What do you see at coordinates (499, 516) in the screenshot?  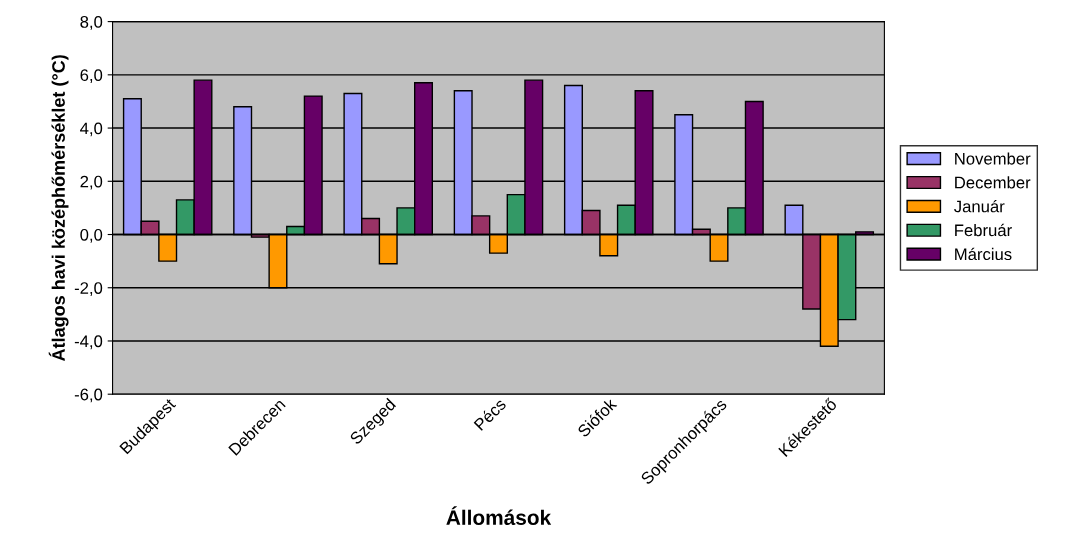 I see `x-axis-title: Állomások` at bounding box center [499, 516].